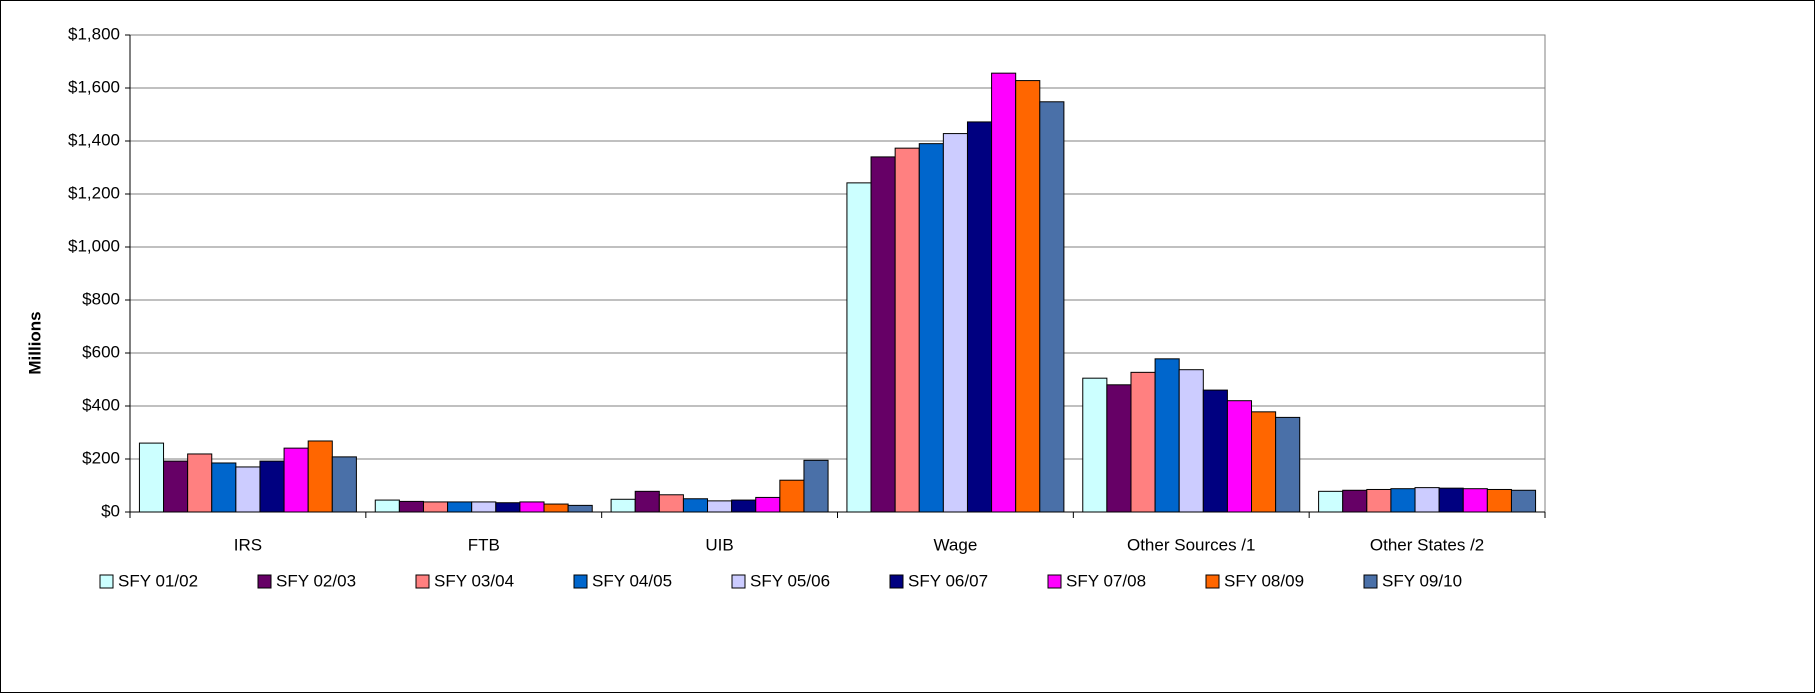 The height and width of the screenshot is (693, 1815). I want to click on y-tick-label: $0, so click(110, 510).